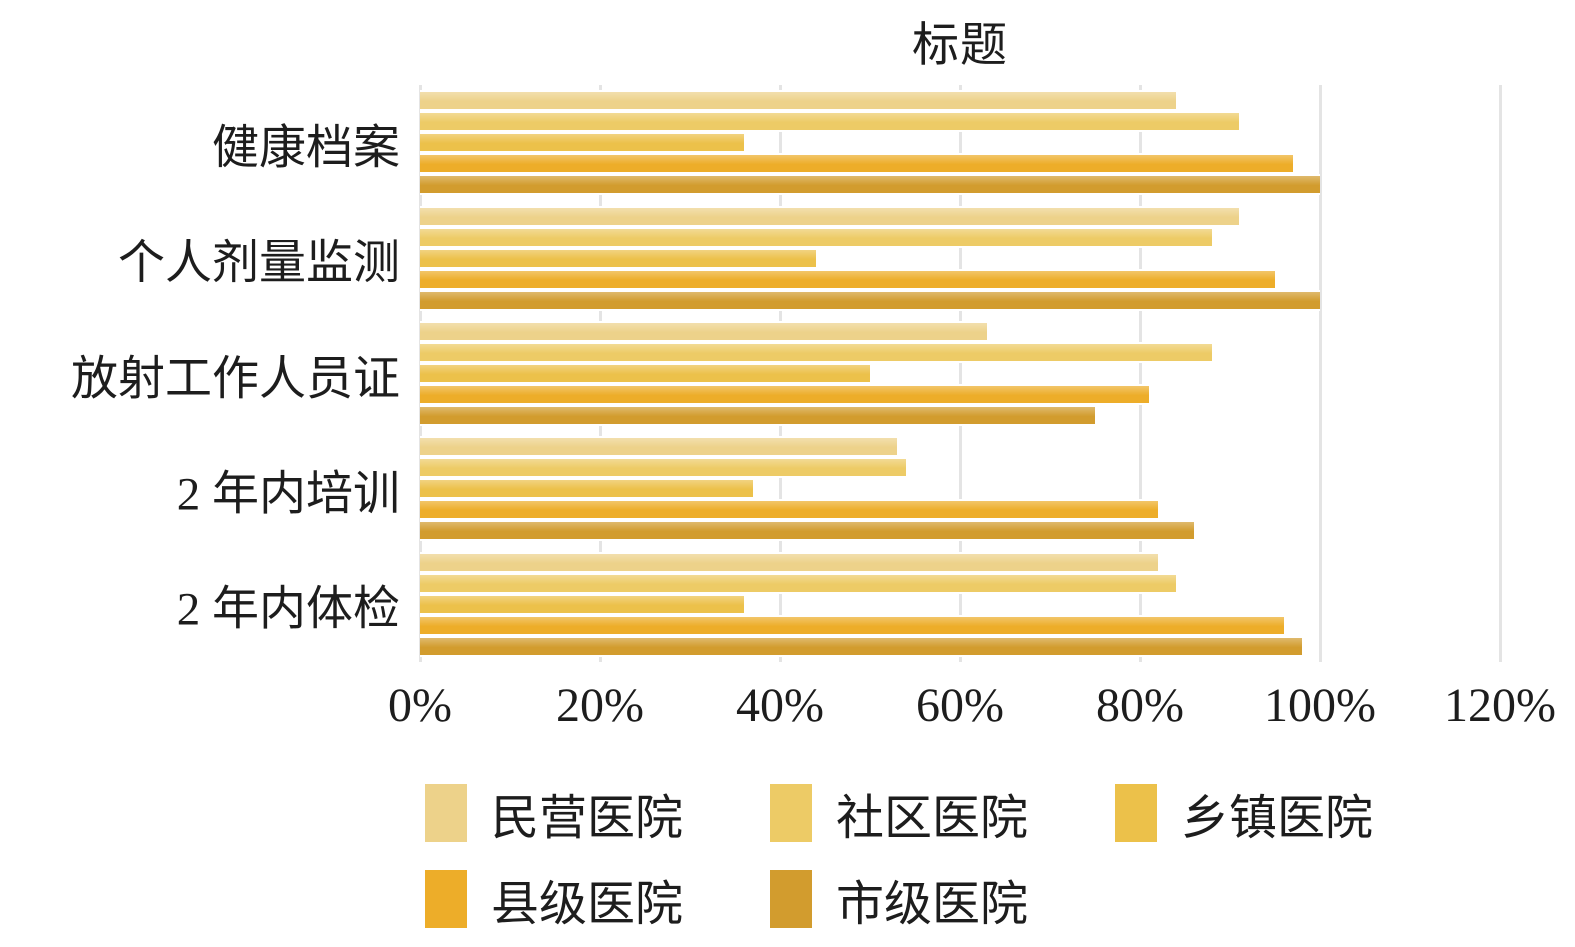 The width and height of the screenshot is (1575, 947). Describe the element at coordinates (587, 904) in the screenshot. I see `legend-label: 县级医院` at that location.